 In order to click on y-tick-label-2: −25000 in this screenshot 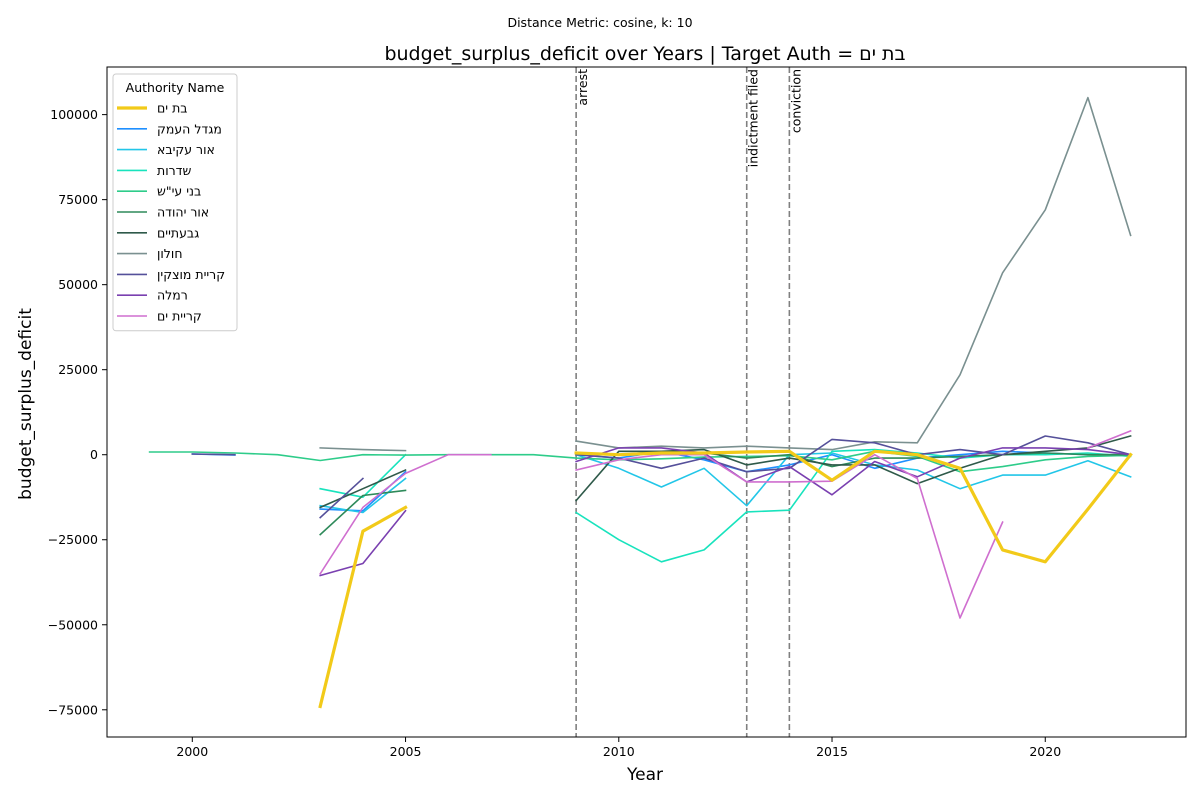, I will do `click(73, 539)`.